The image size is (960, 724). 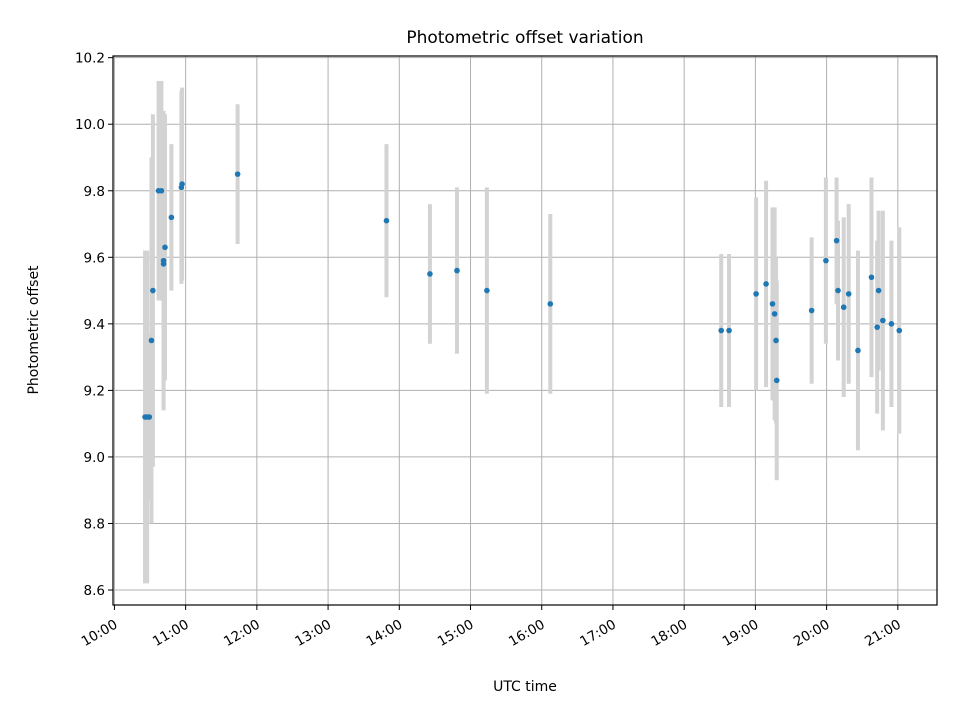 I want to click on y-tick-label: 9.0, so click(x=94, y=458).